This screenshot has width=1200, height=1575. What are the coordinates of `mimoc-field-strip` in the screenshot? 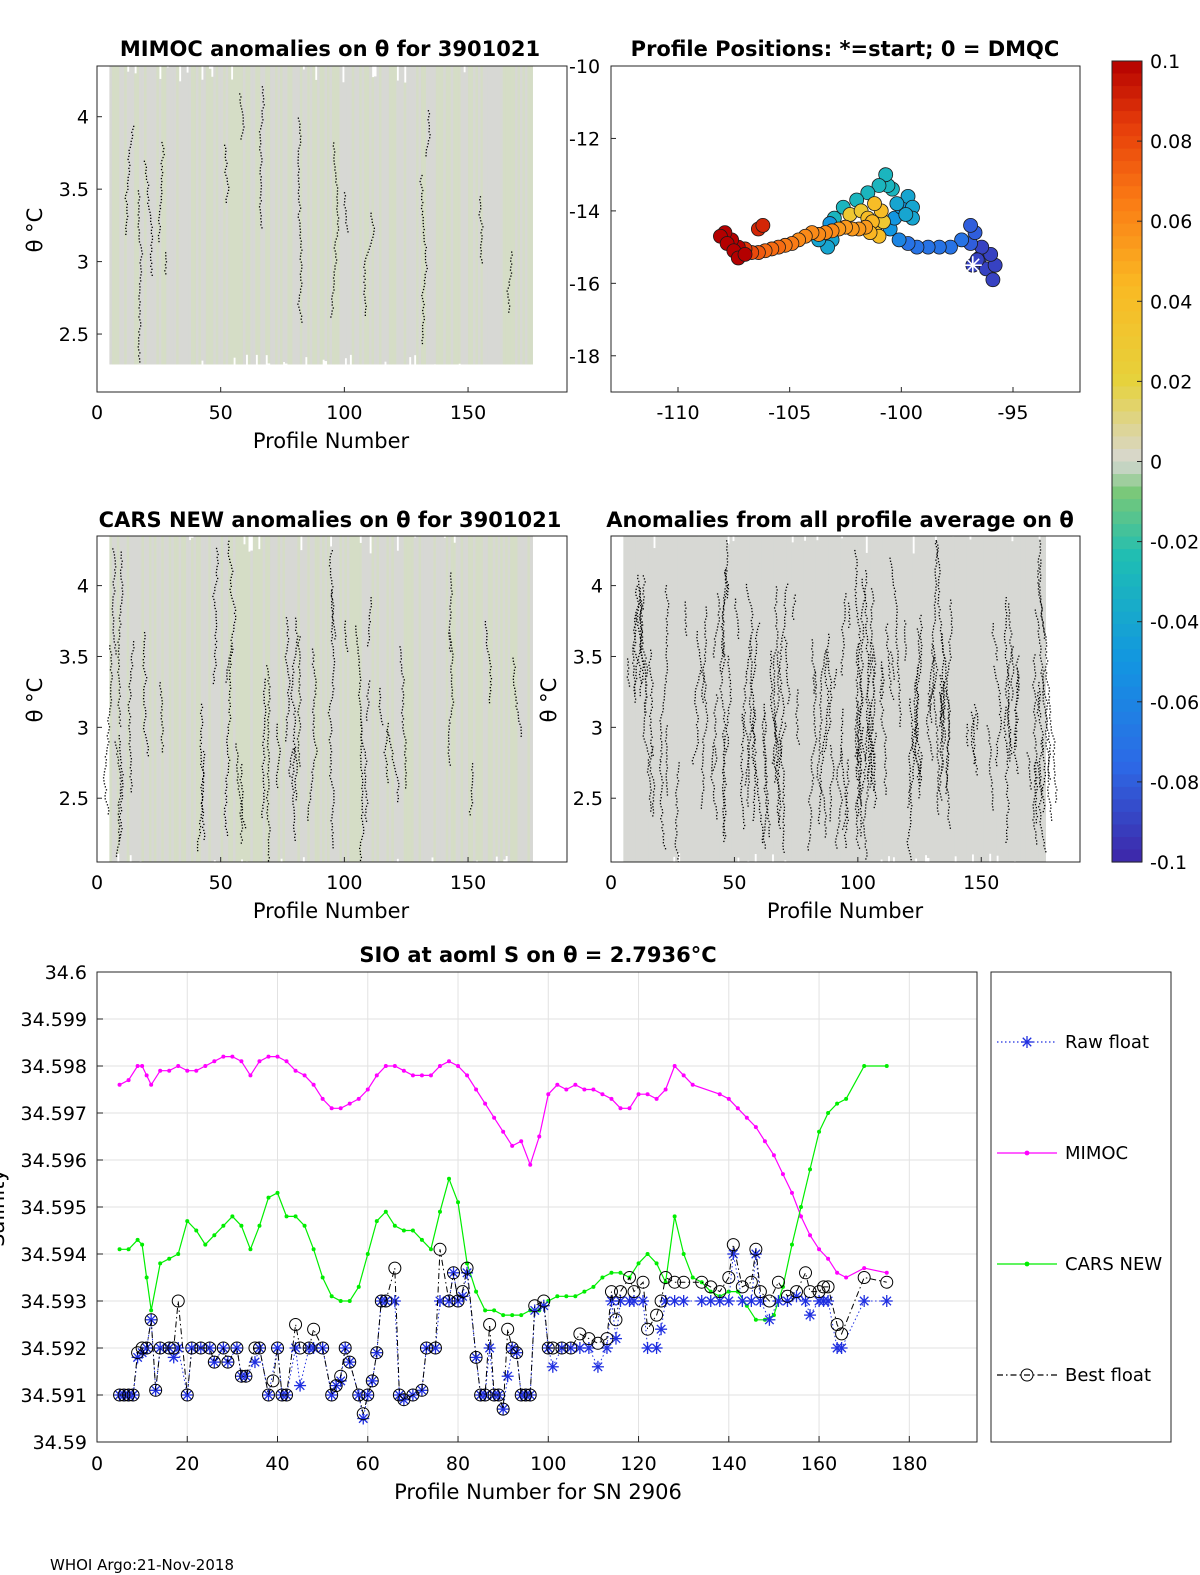 It's located at (497, 215).